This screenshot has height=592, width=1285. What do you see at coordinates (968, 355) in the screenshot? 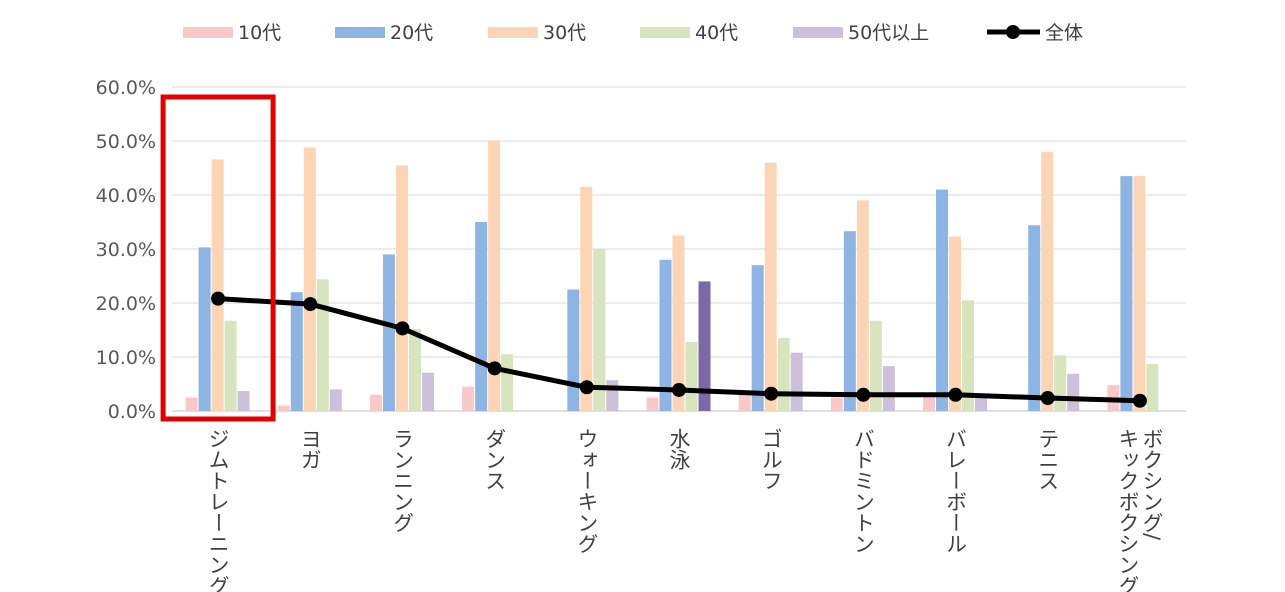
I see `bar-40代-8` at bounding box center [968, 355].